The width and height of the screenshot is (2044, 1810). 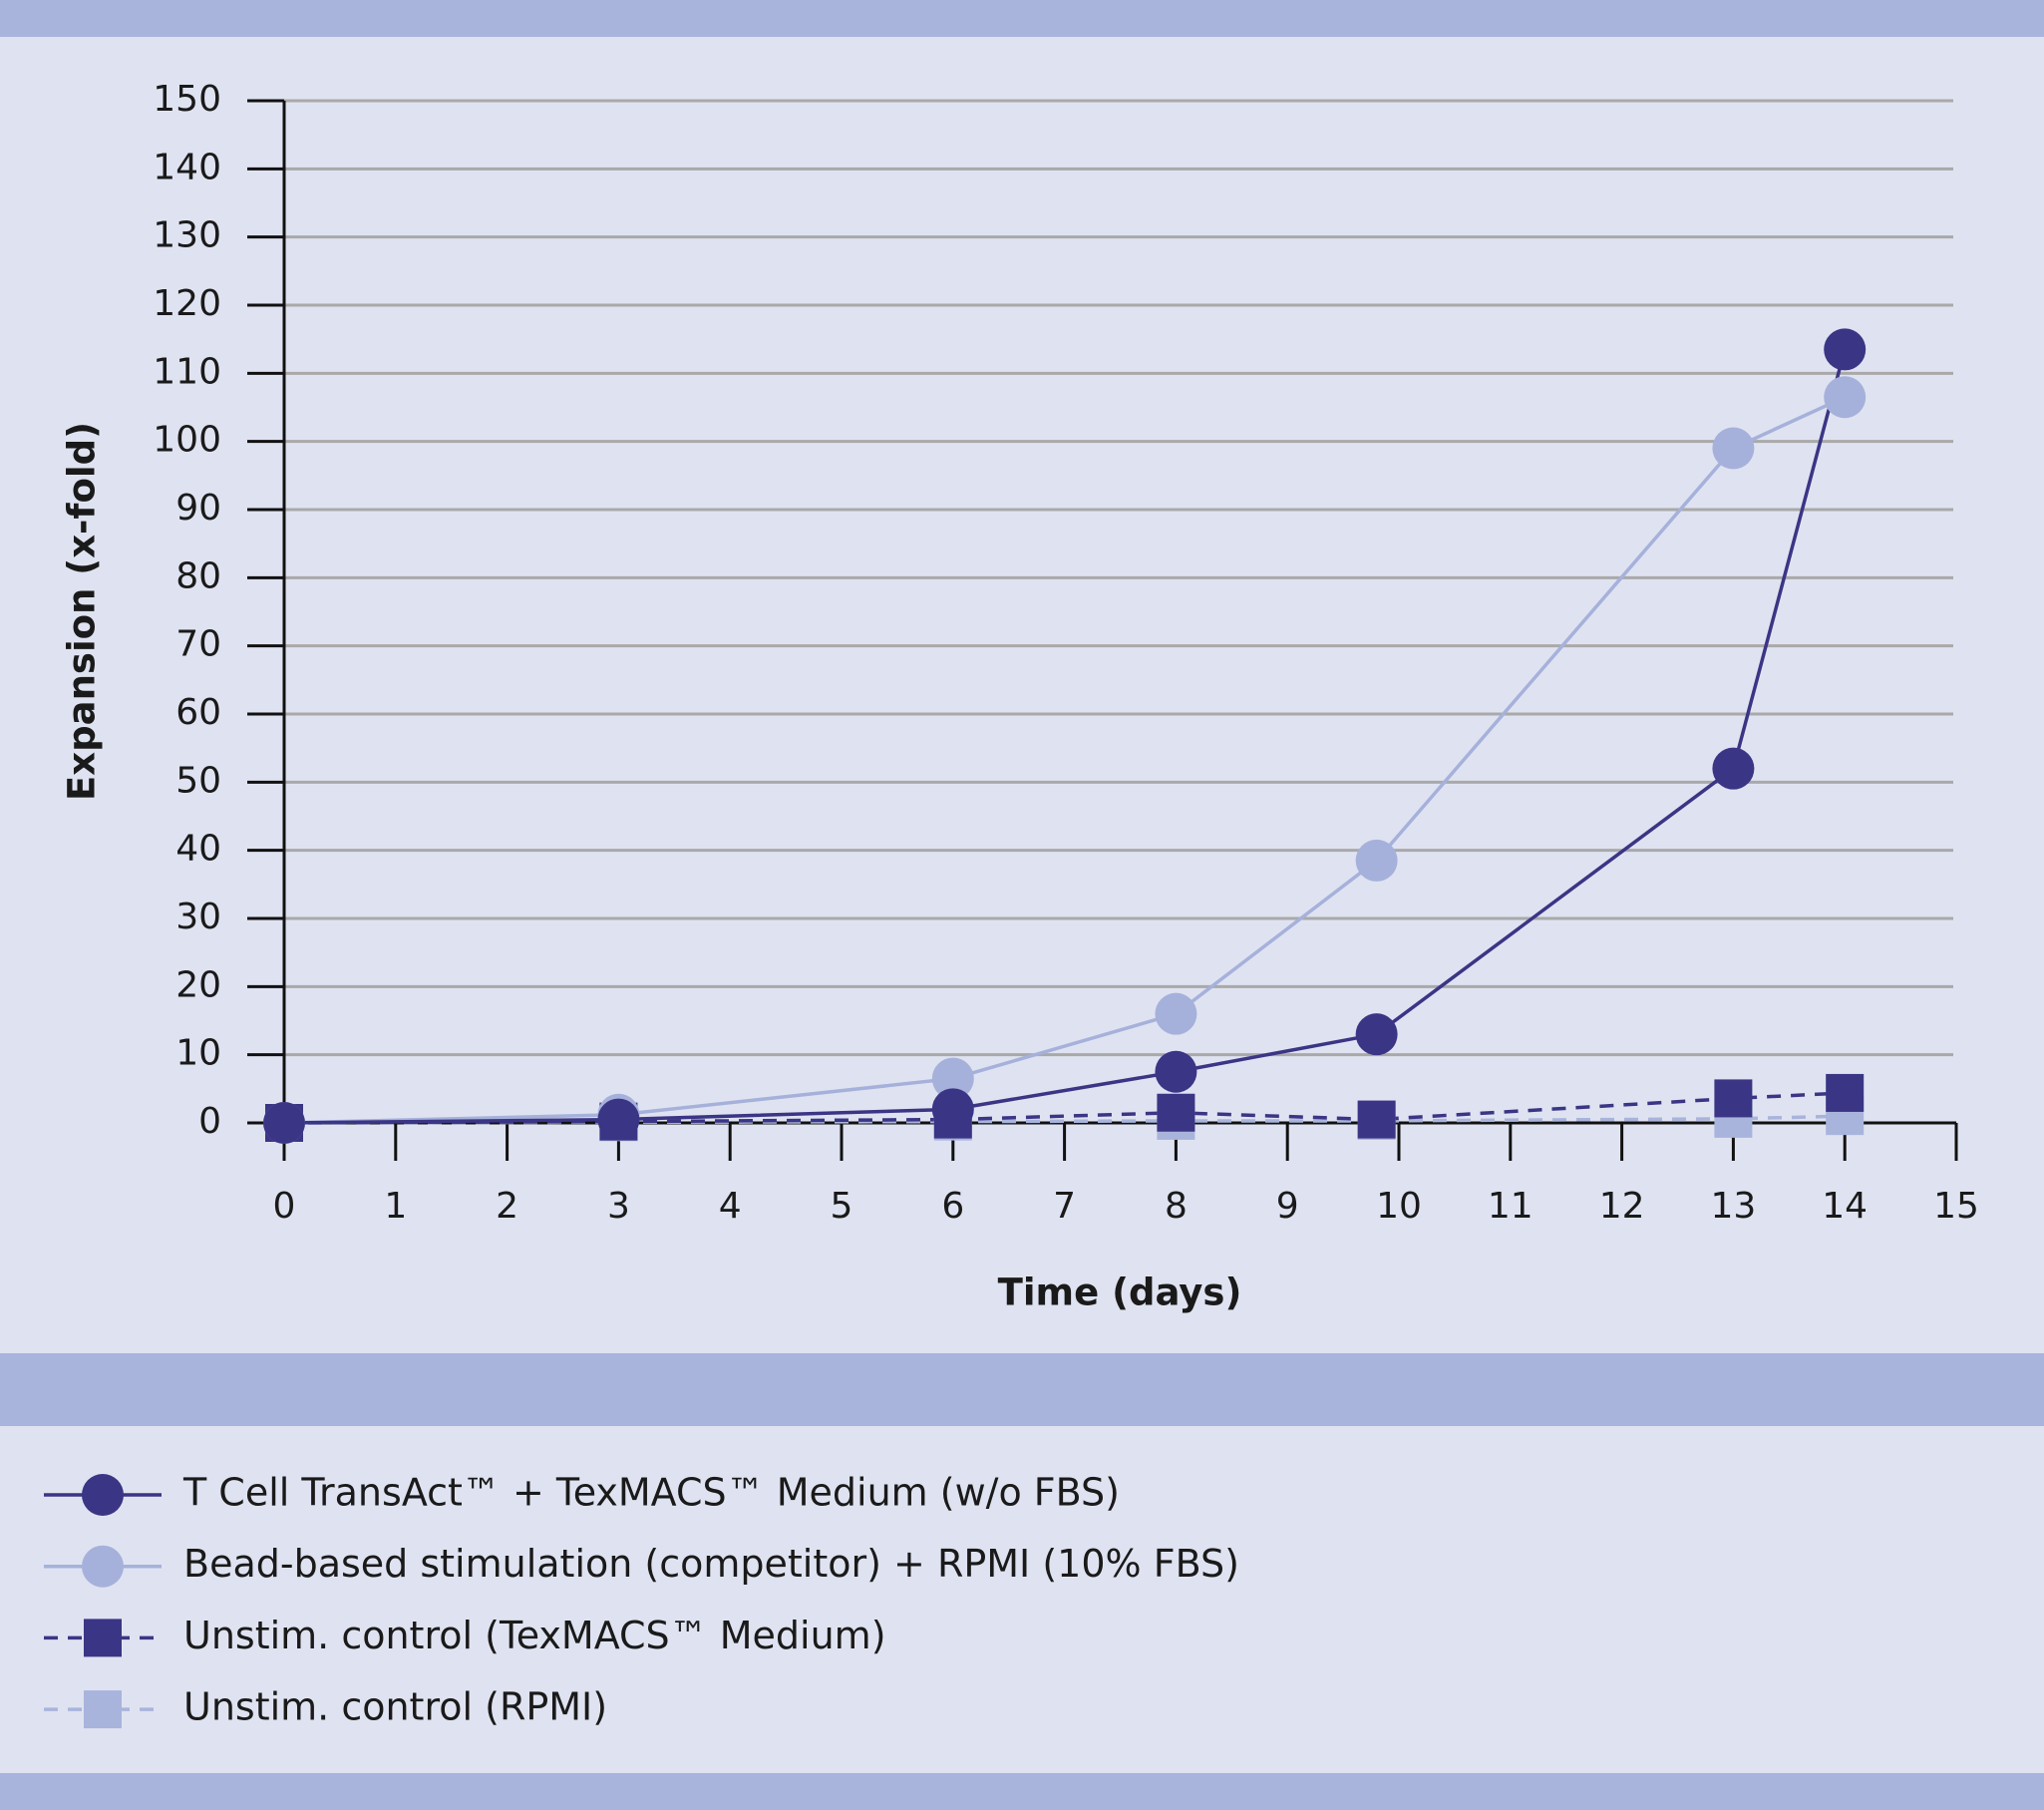 I want to click on legend-label: Unstim. control (RPMI), so click(x=395, y=1707).